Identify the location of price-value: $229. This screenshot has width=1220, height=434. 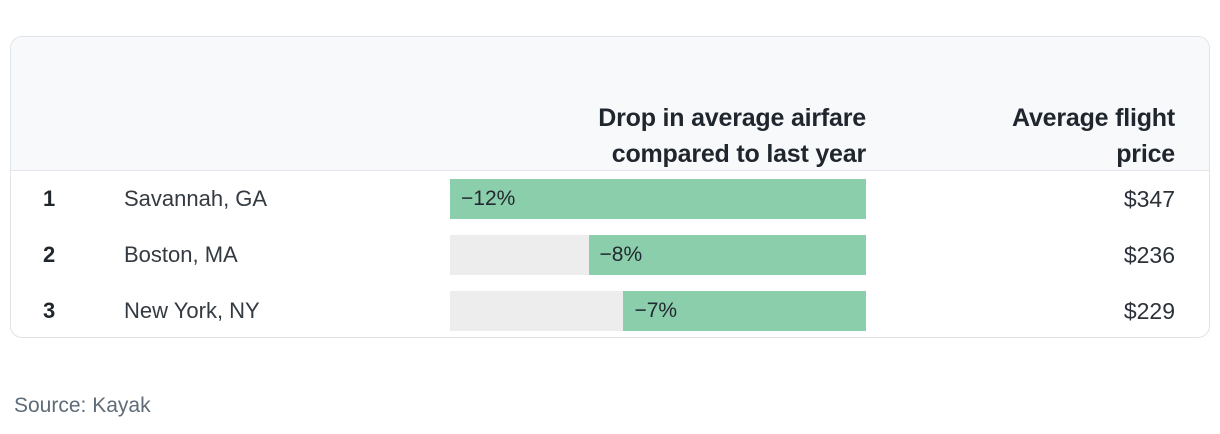
(1149, 311).